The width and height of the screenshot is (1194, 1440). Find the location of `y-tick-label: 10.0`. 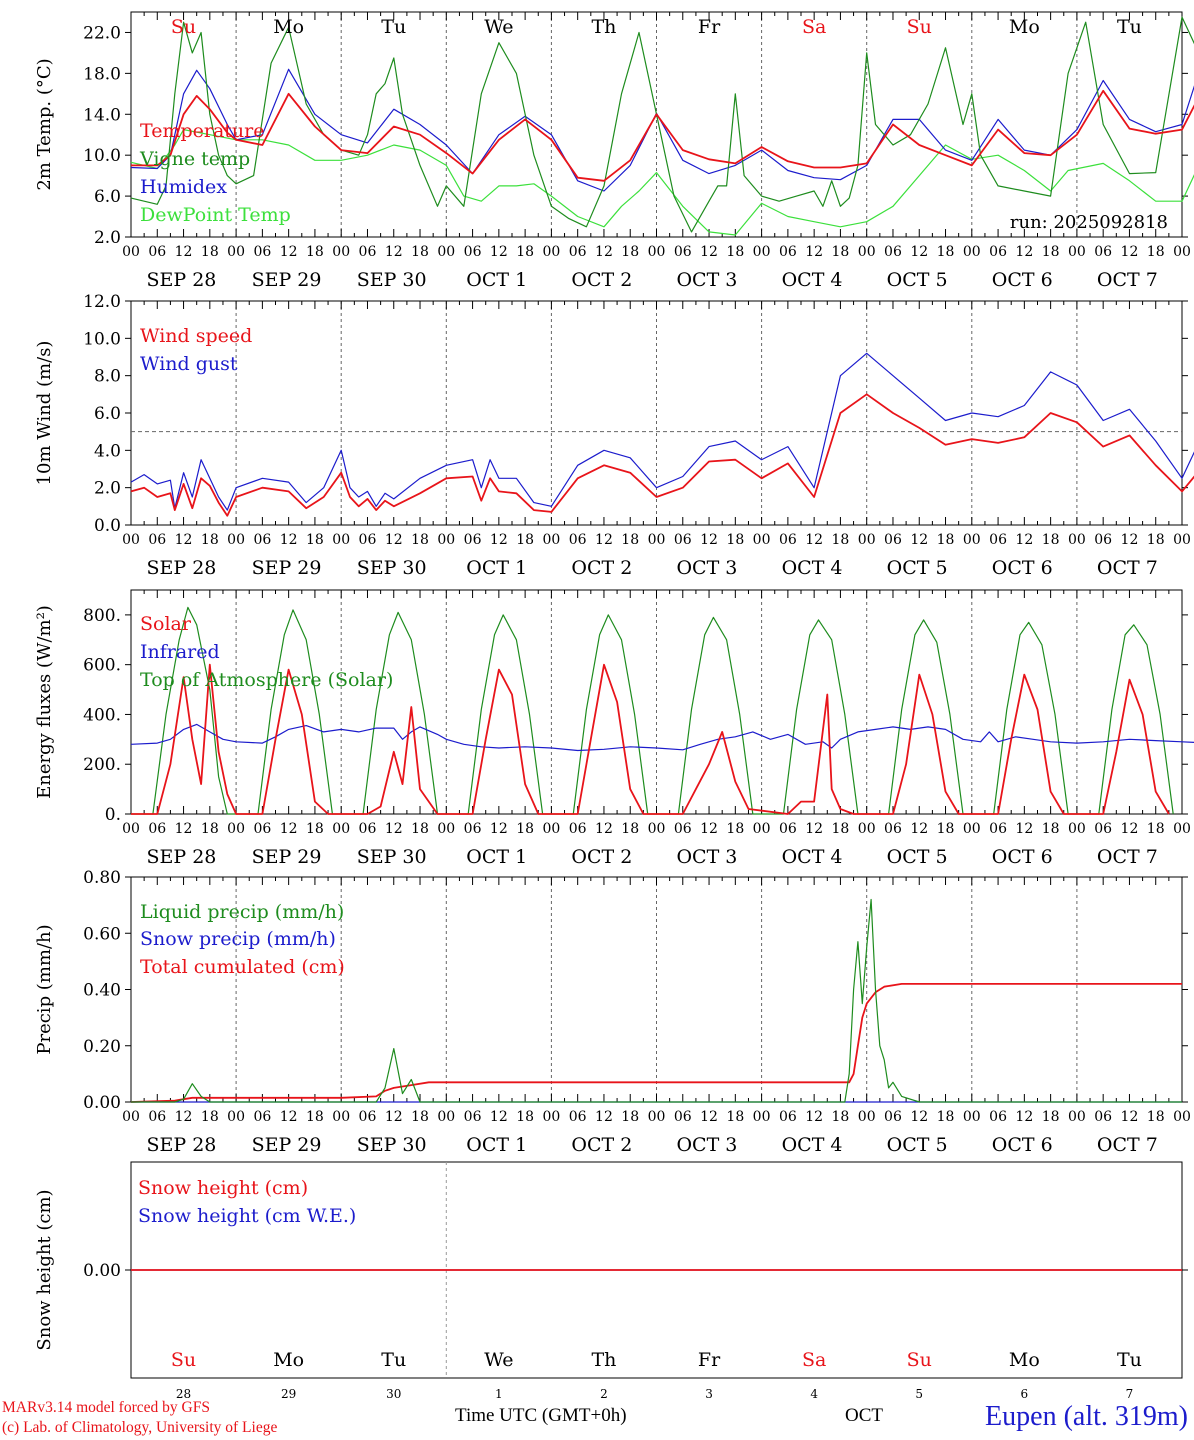

y-tick-label: 10.0 is located at coordinates (102, 339).